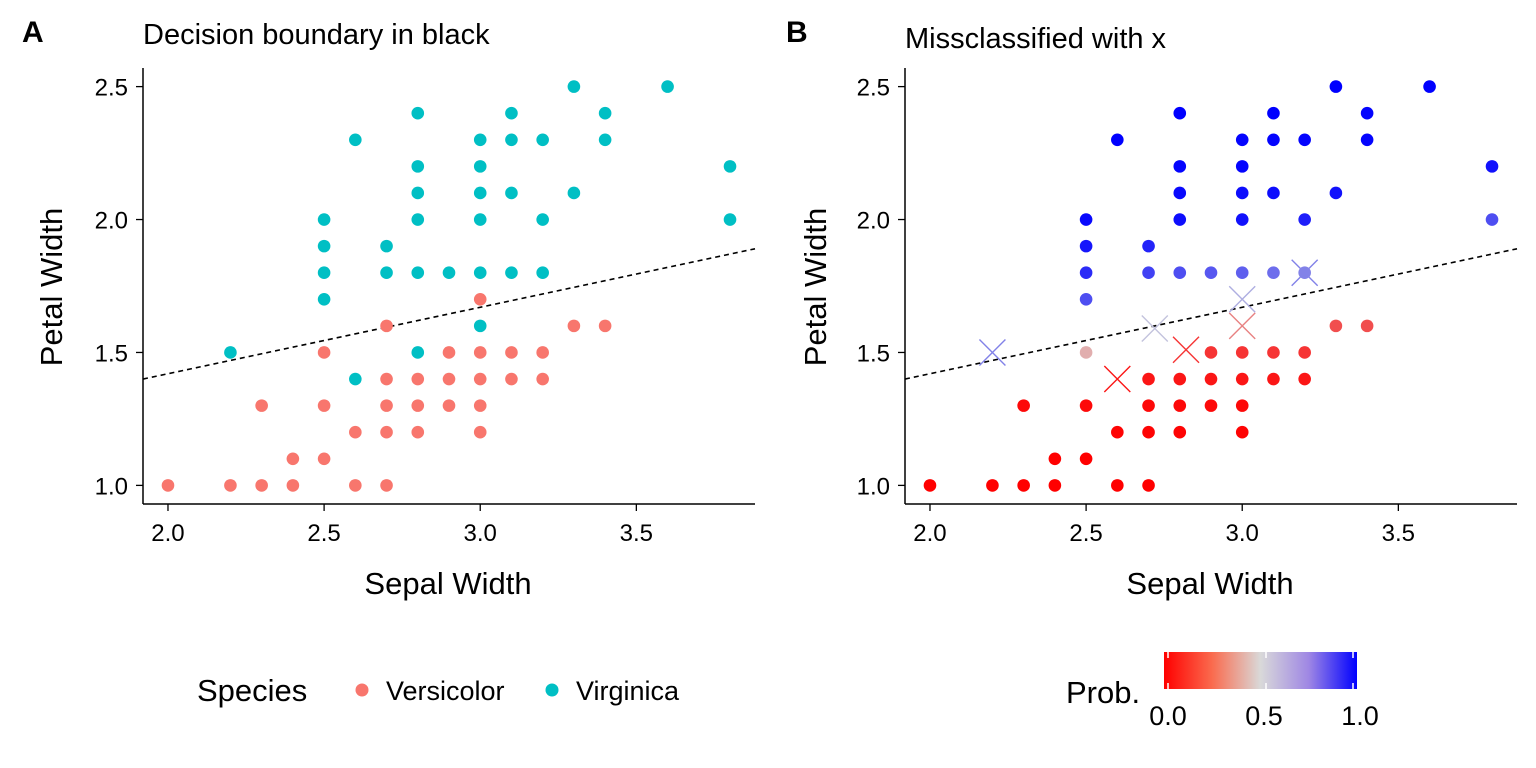  Describe the element at coordinates (1398, 533) in the screenshot. I see `x-tick-label: 3.5` at that location.